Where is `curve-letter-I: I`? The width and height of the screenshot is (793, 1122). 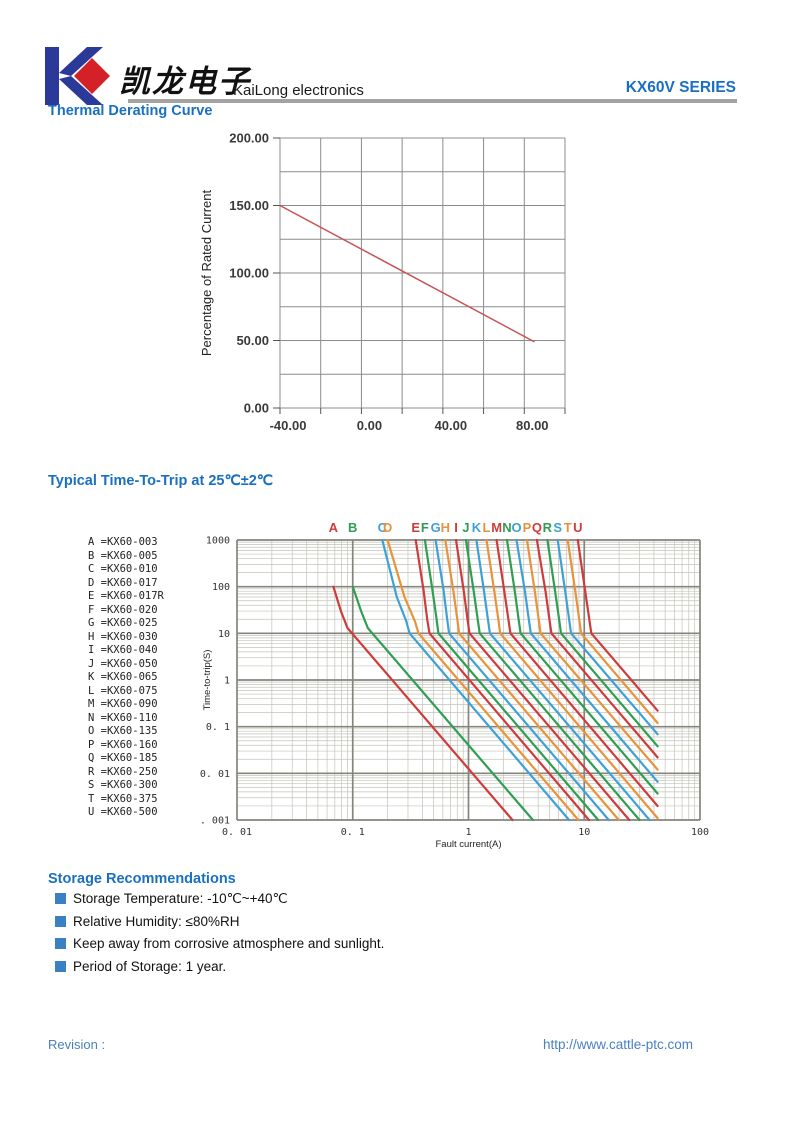 curve-letter-I: I is located at coordinates (456, 527).